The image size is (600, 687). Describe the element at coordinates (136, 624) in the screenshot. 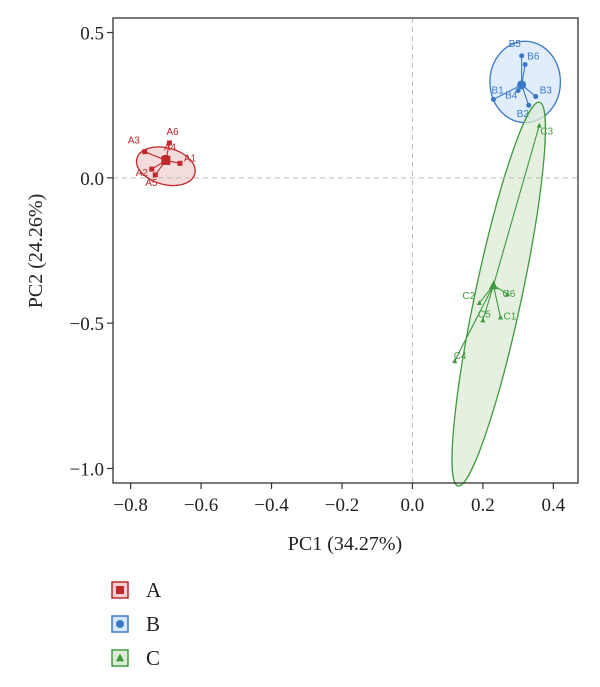

I see `legend: ABC` at that location.